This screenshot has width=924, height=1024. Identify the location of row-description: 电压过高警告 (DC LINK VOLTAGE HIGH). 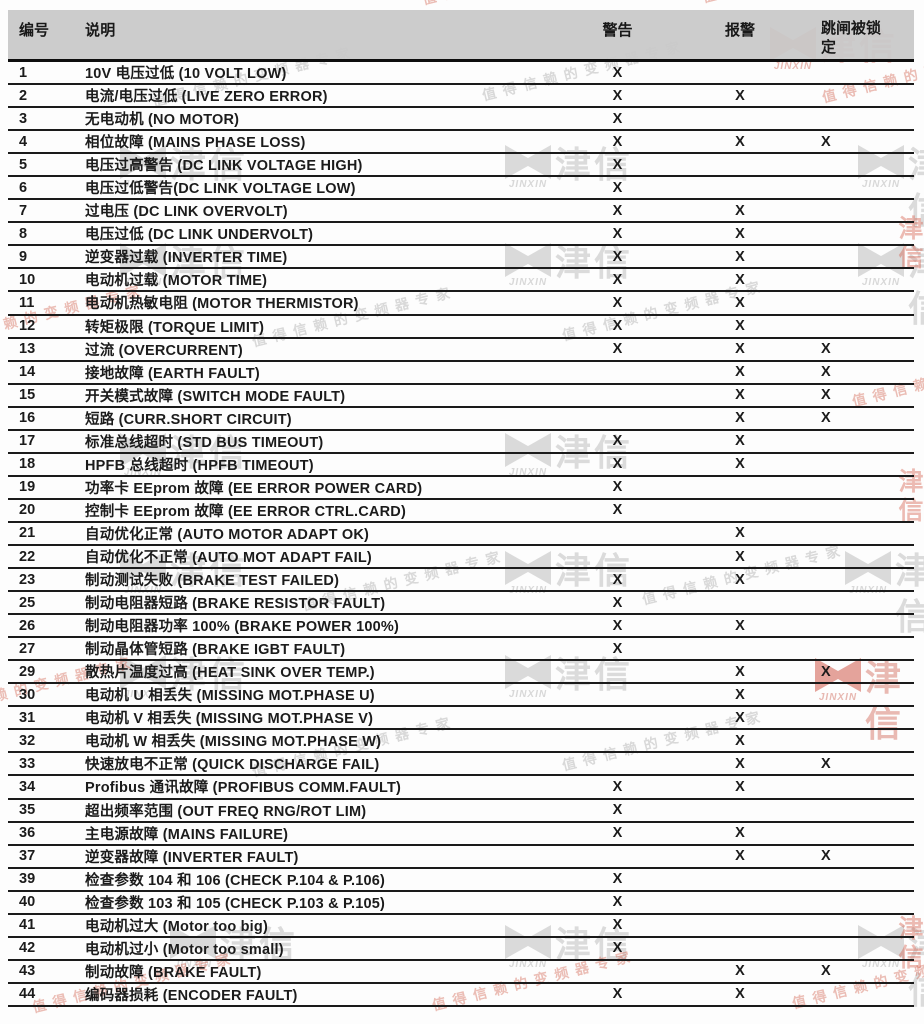
(224, 166).